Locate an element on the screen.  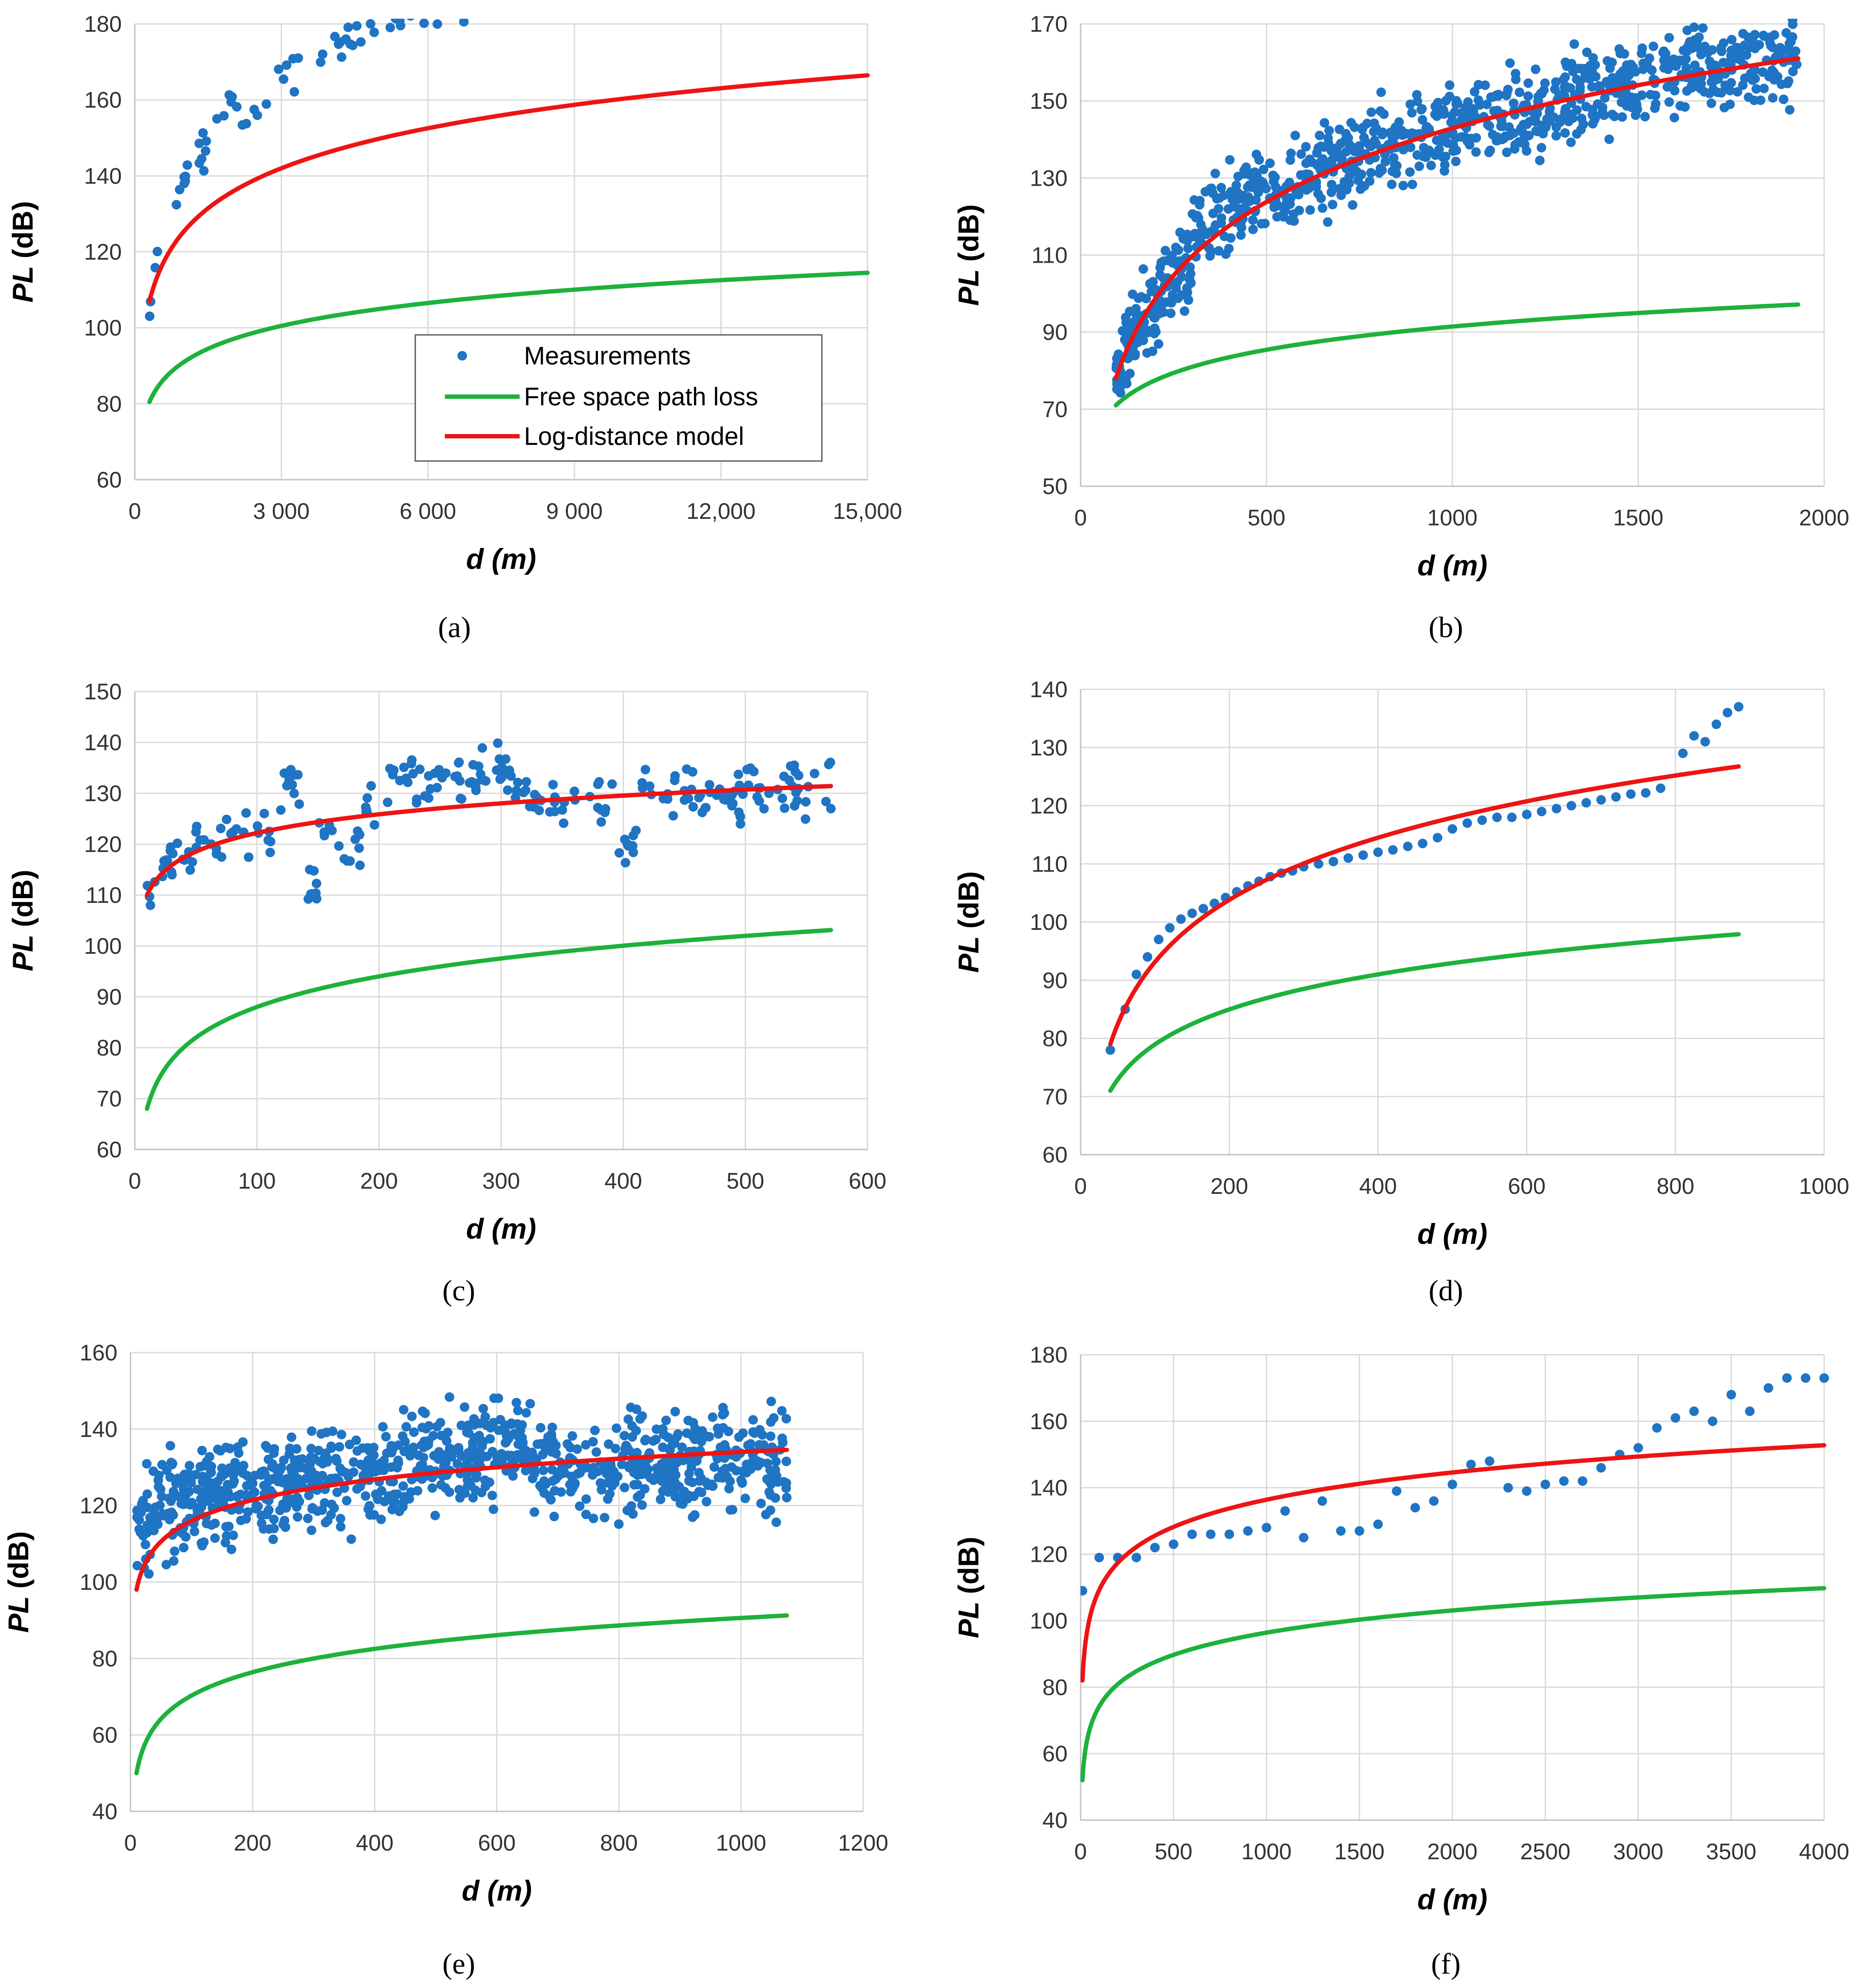
x-tick-label: 500 is located at coordinates (745, 1181).